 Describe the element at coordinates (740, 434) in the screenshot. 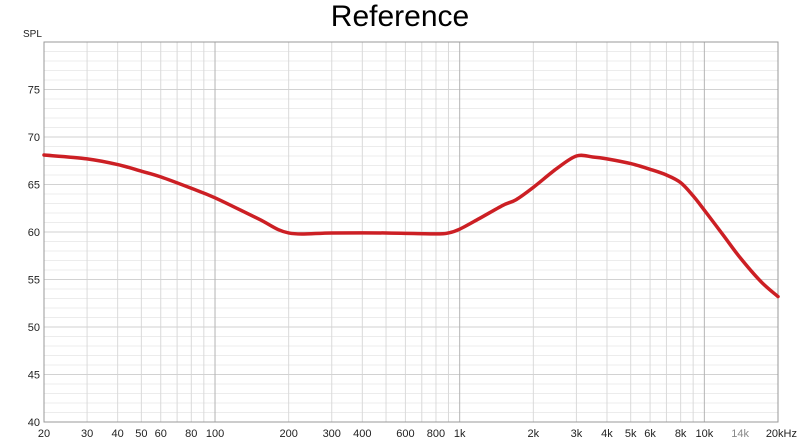

I see `x-tick-label: 14k` at that location.